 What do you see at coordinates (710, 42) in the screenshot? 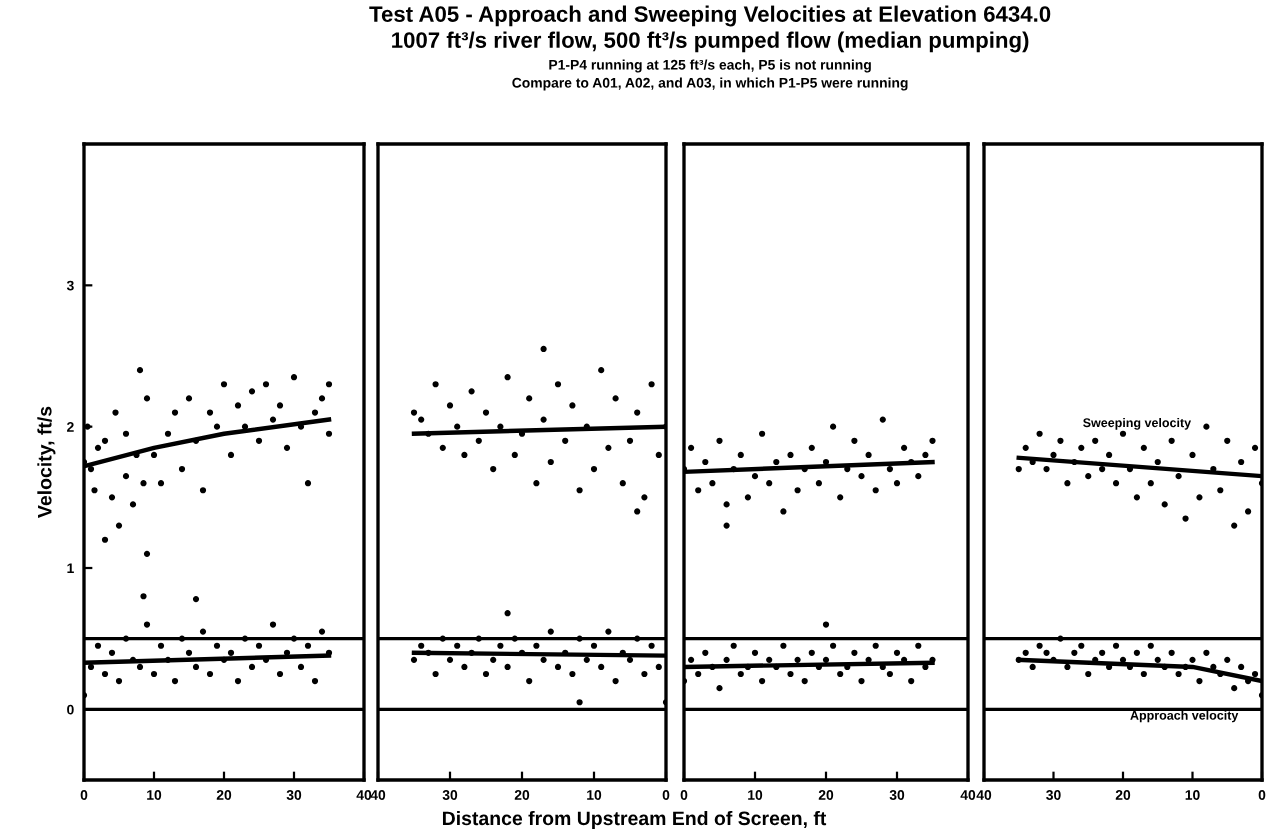
I see `chart-subtitle: 1007 ft³/s river flow, 500 ft³/s pumped flow (median pumping)` at bounding box center [710, 42].